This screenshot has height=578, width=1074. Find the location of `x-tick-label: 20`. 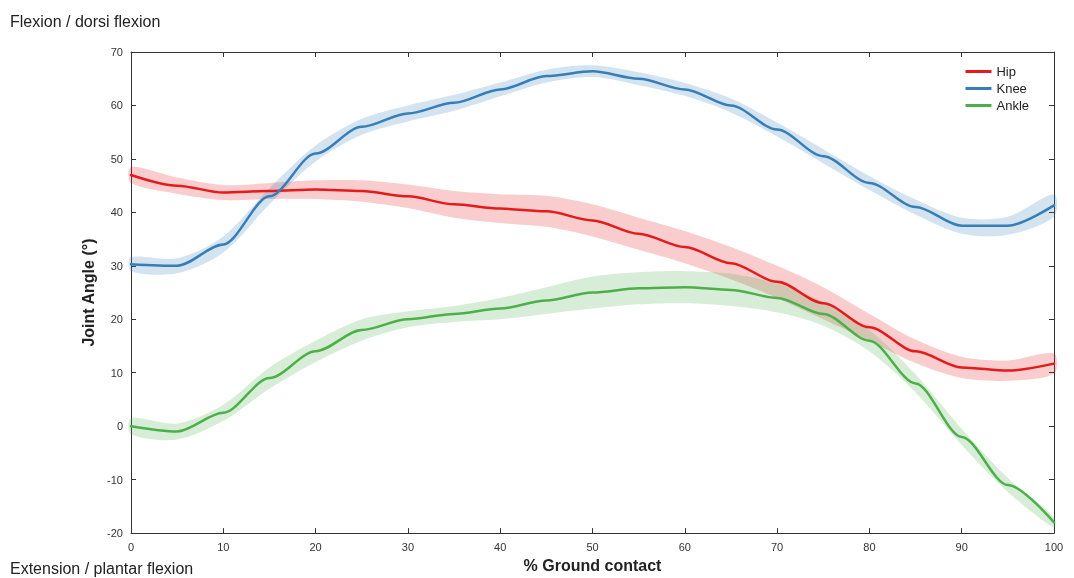

x-tick-label: 20 is located at coordinates (315, 546).